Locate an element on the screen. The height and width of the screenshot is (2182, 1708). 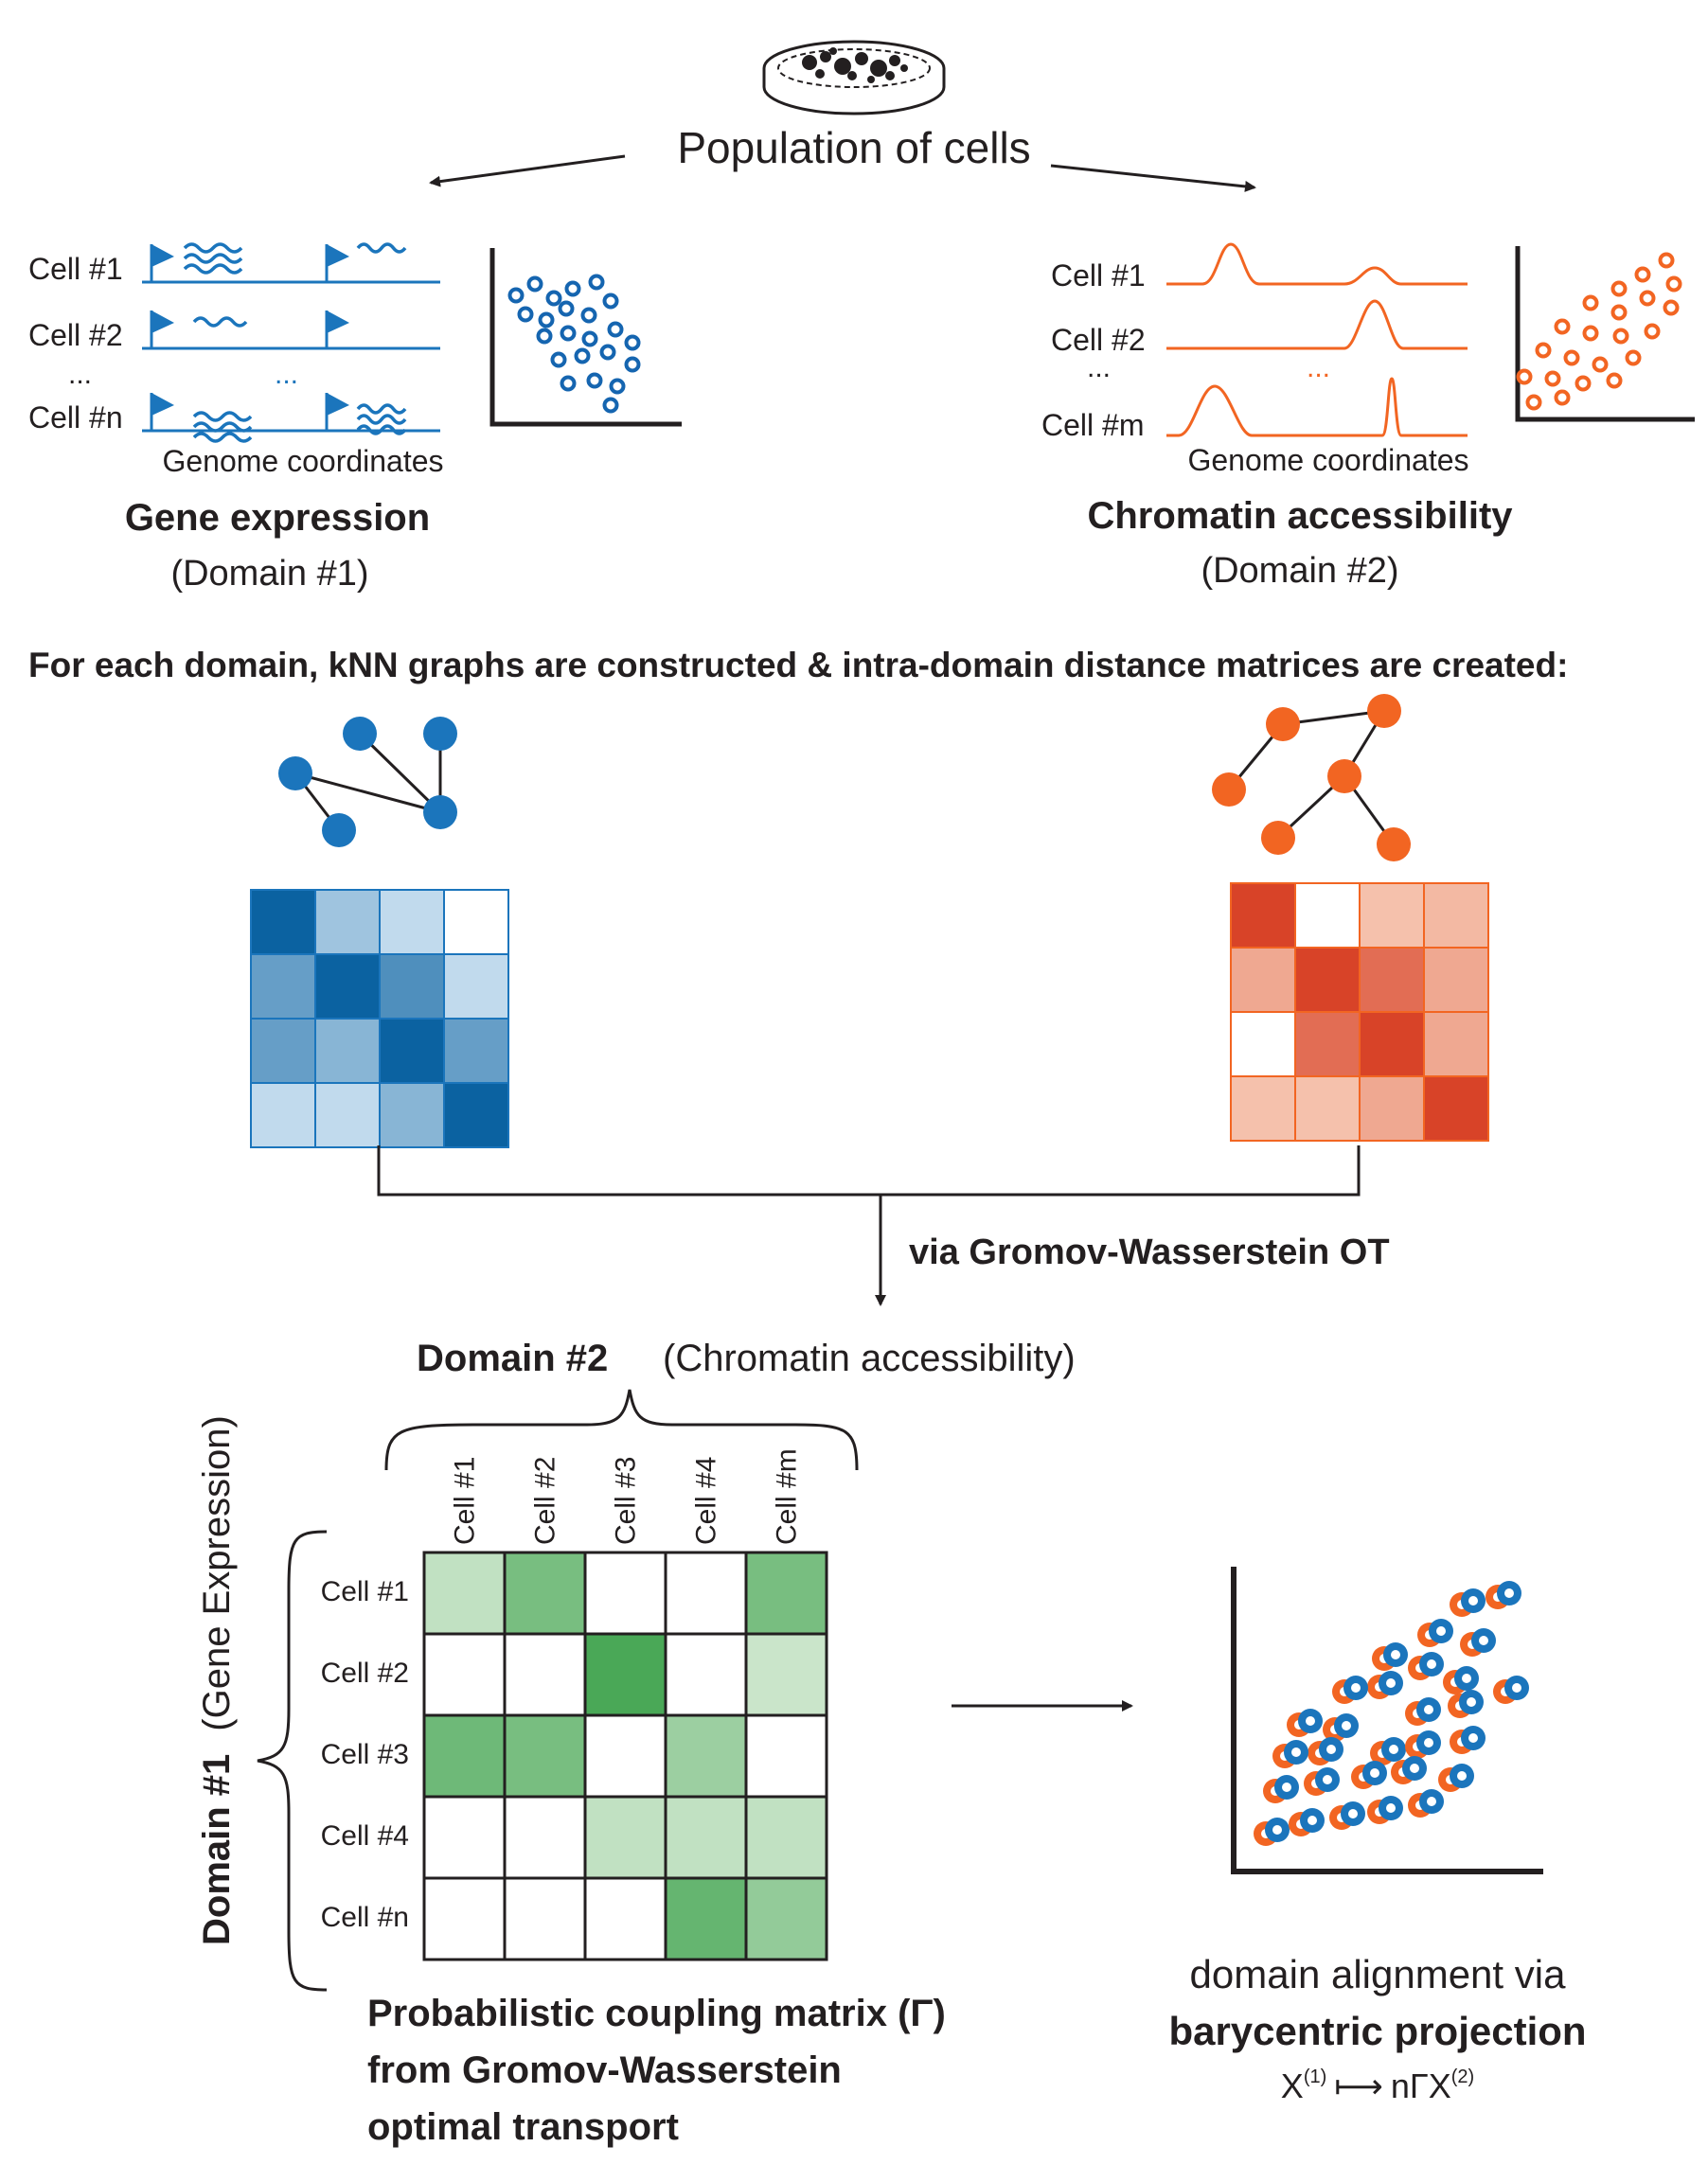
coupling-row-label: Cell #4 is located at coordinates (365, 1836).